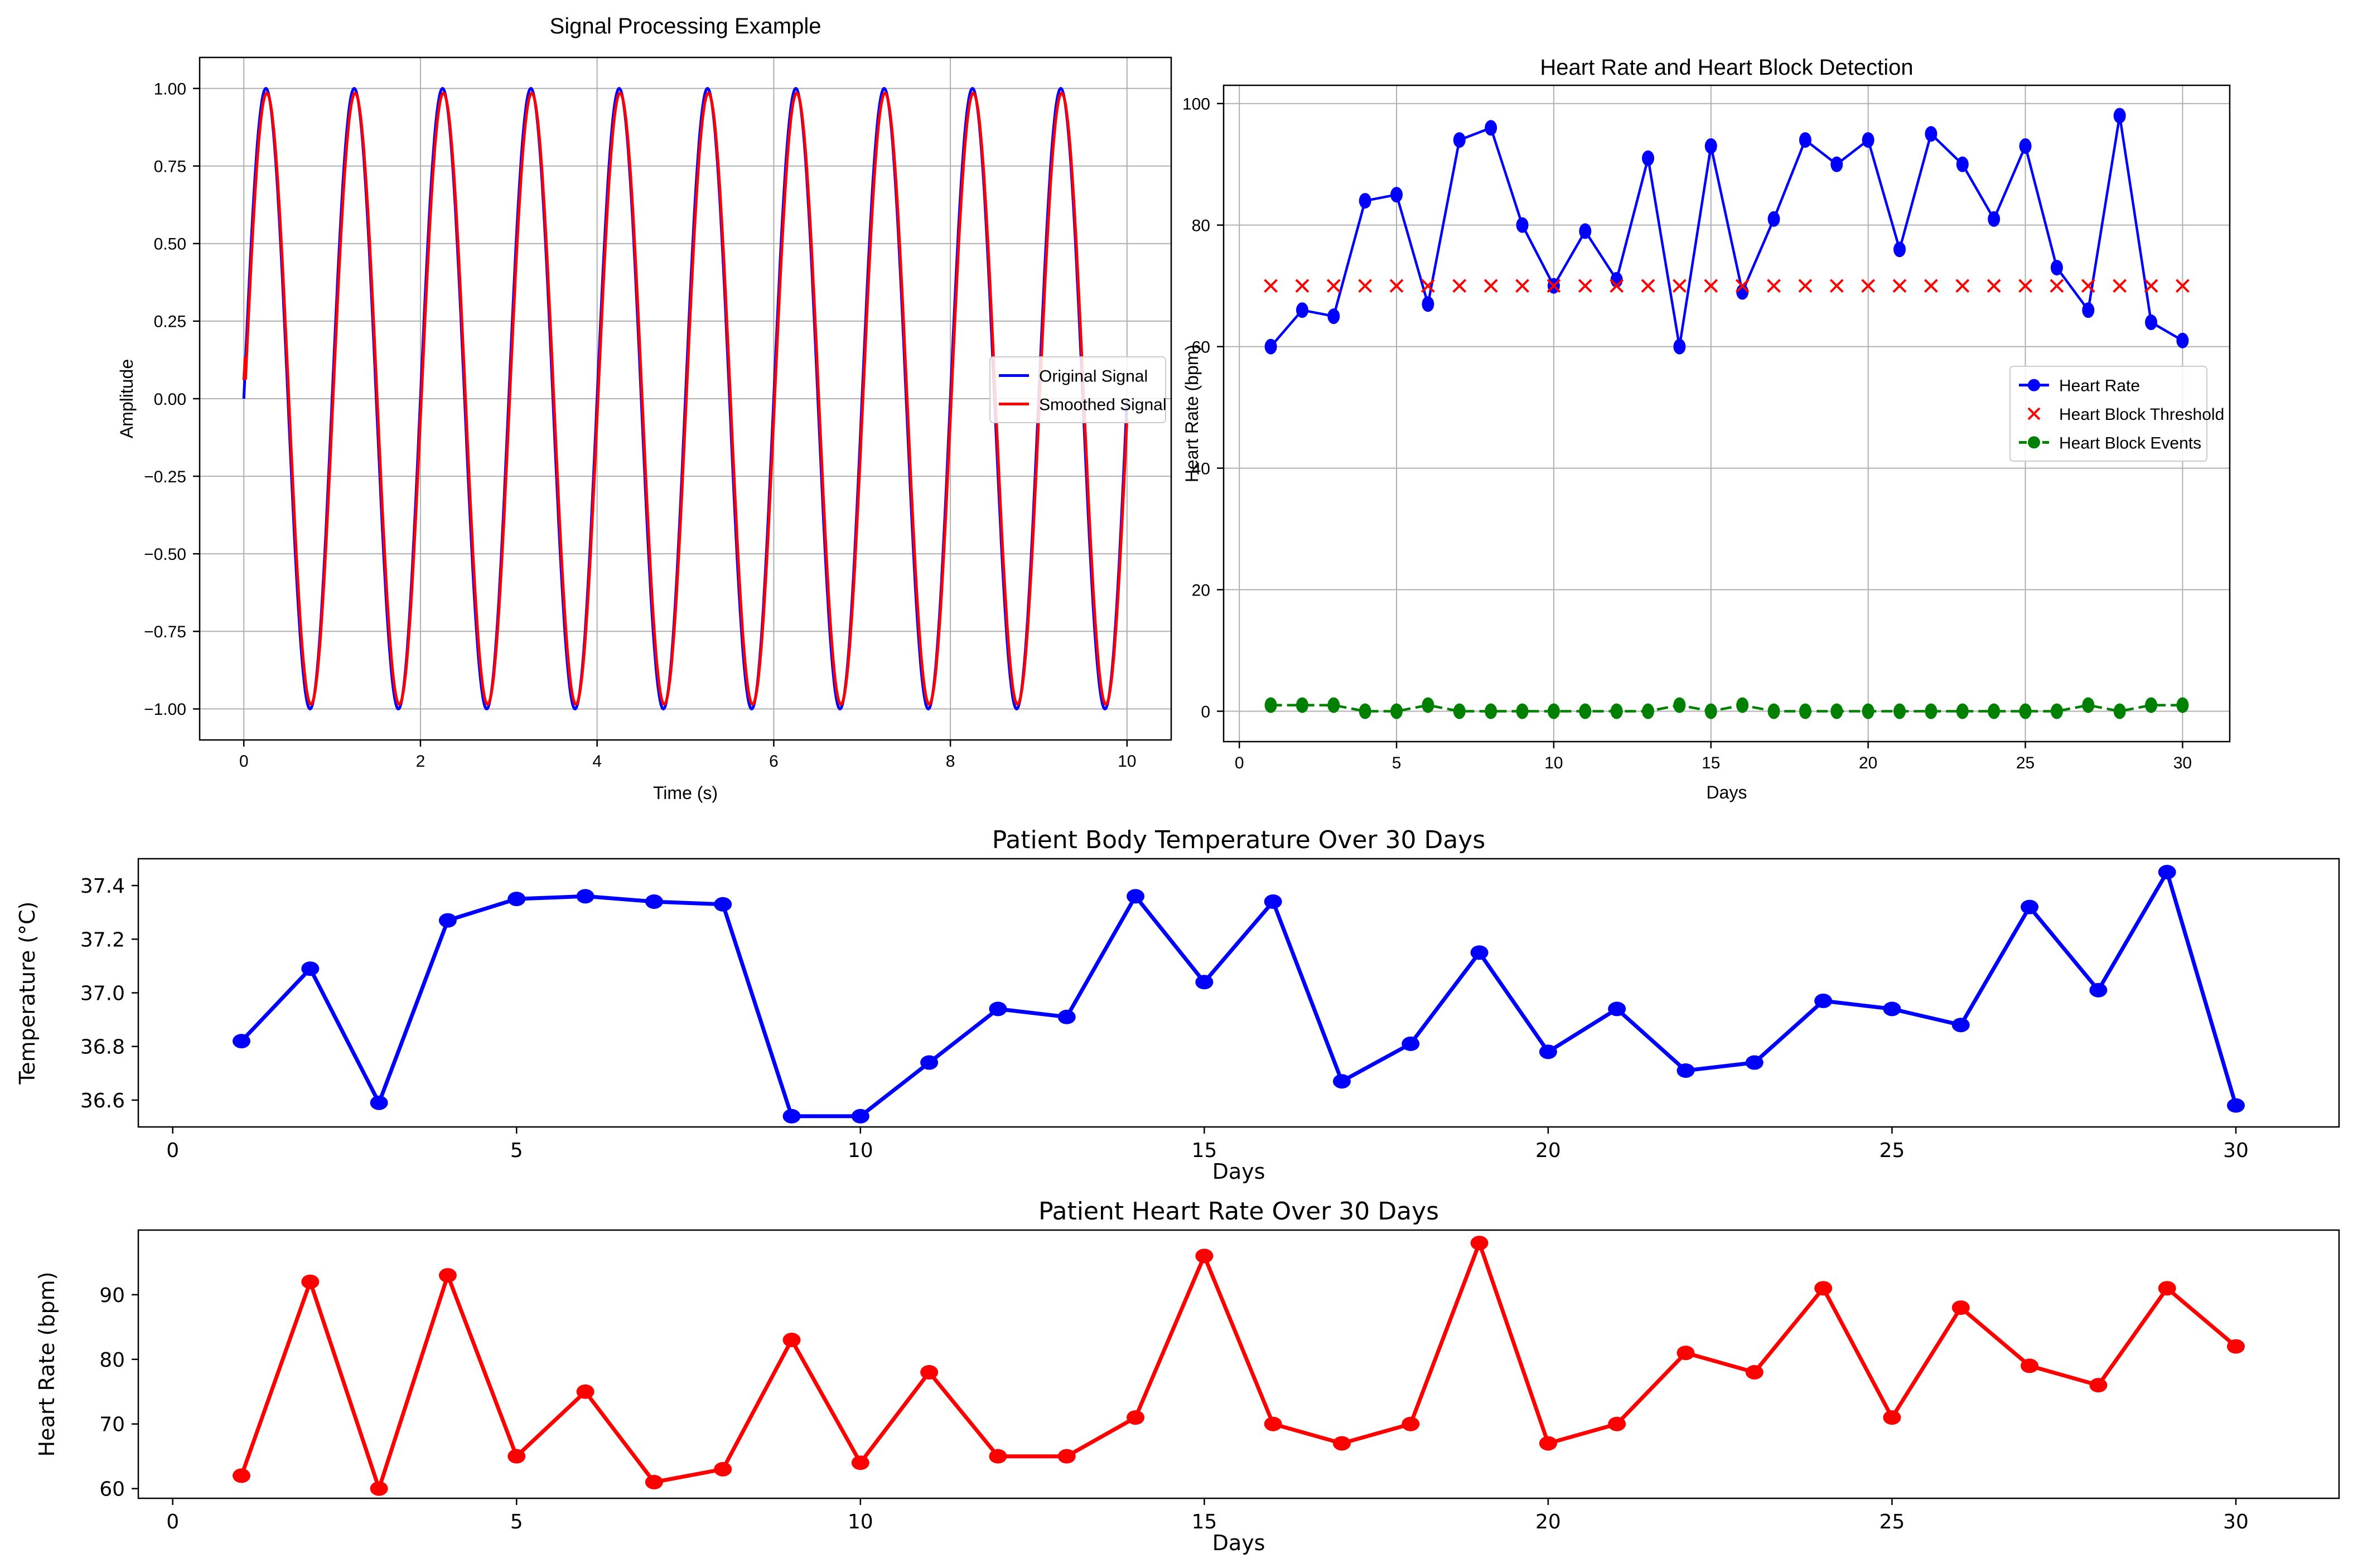  Describe the element at coordinates (1204, 1150) in the screenshot. I see `x-tick-label: 15` at that location.